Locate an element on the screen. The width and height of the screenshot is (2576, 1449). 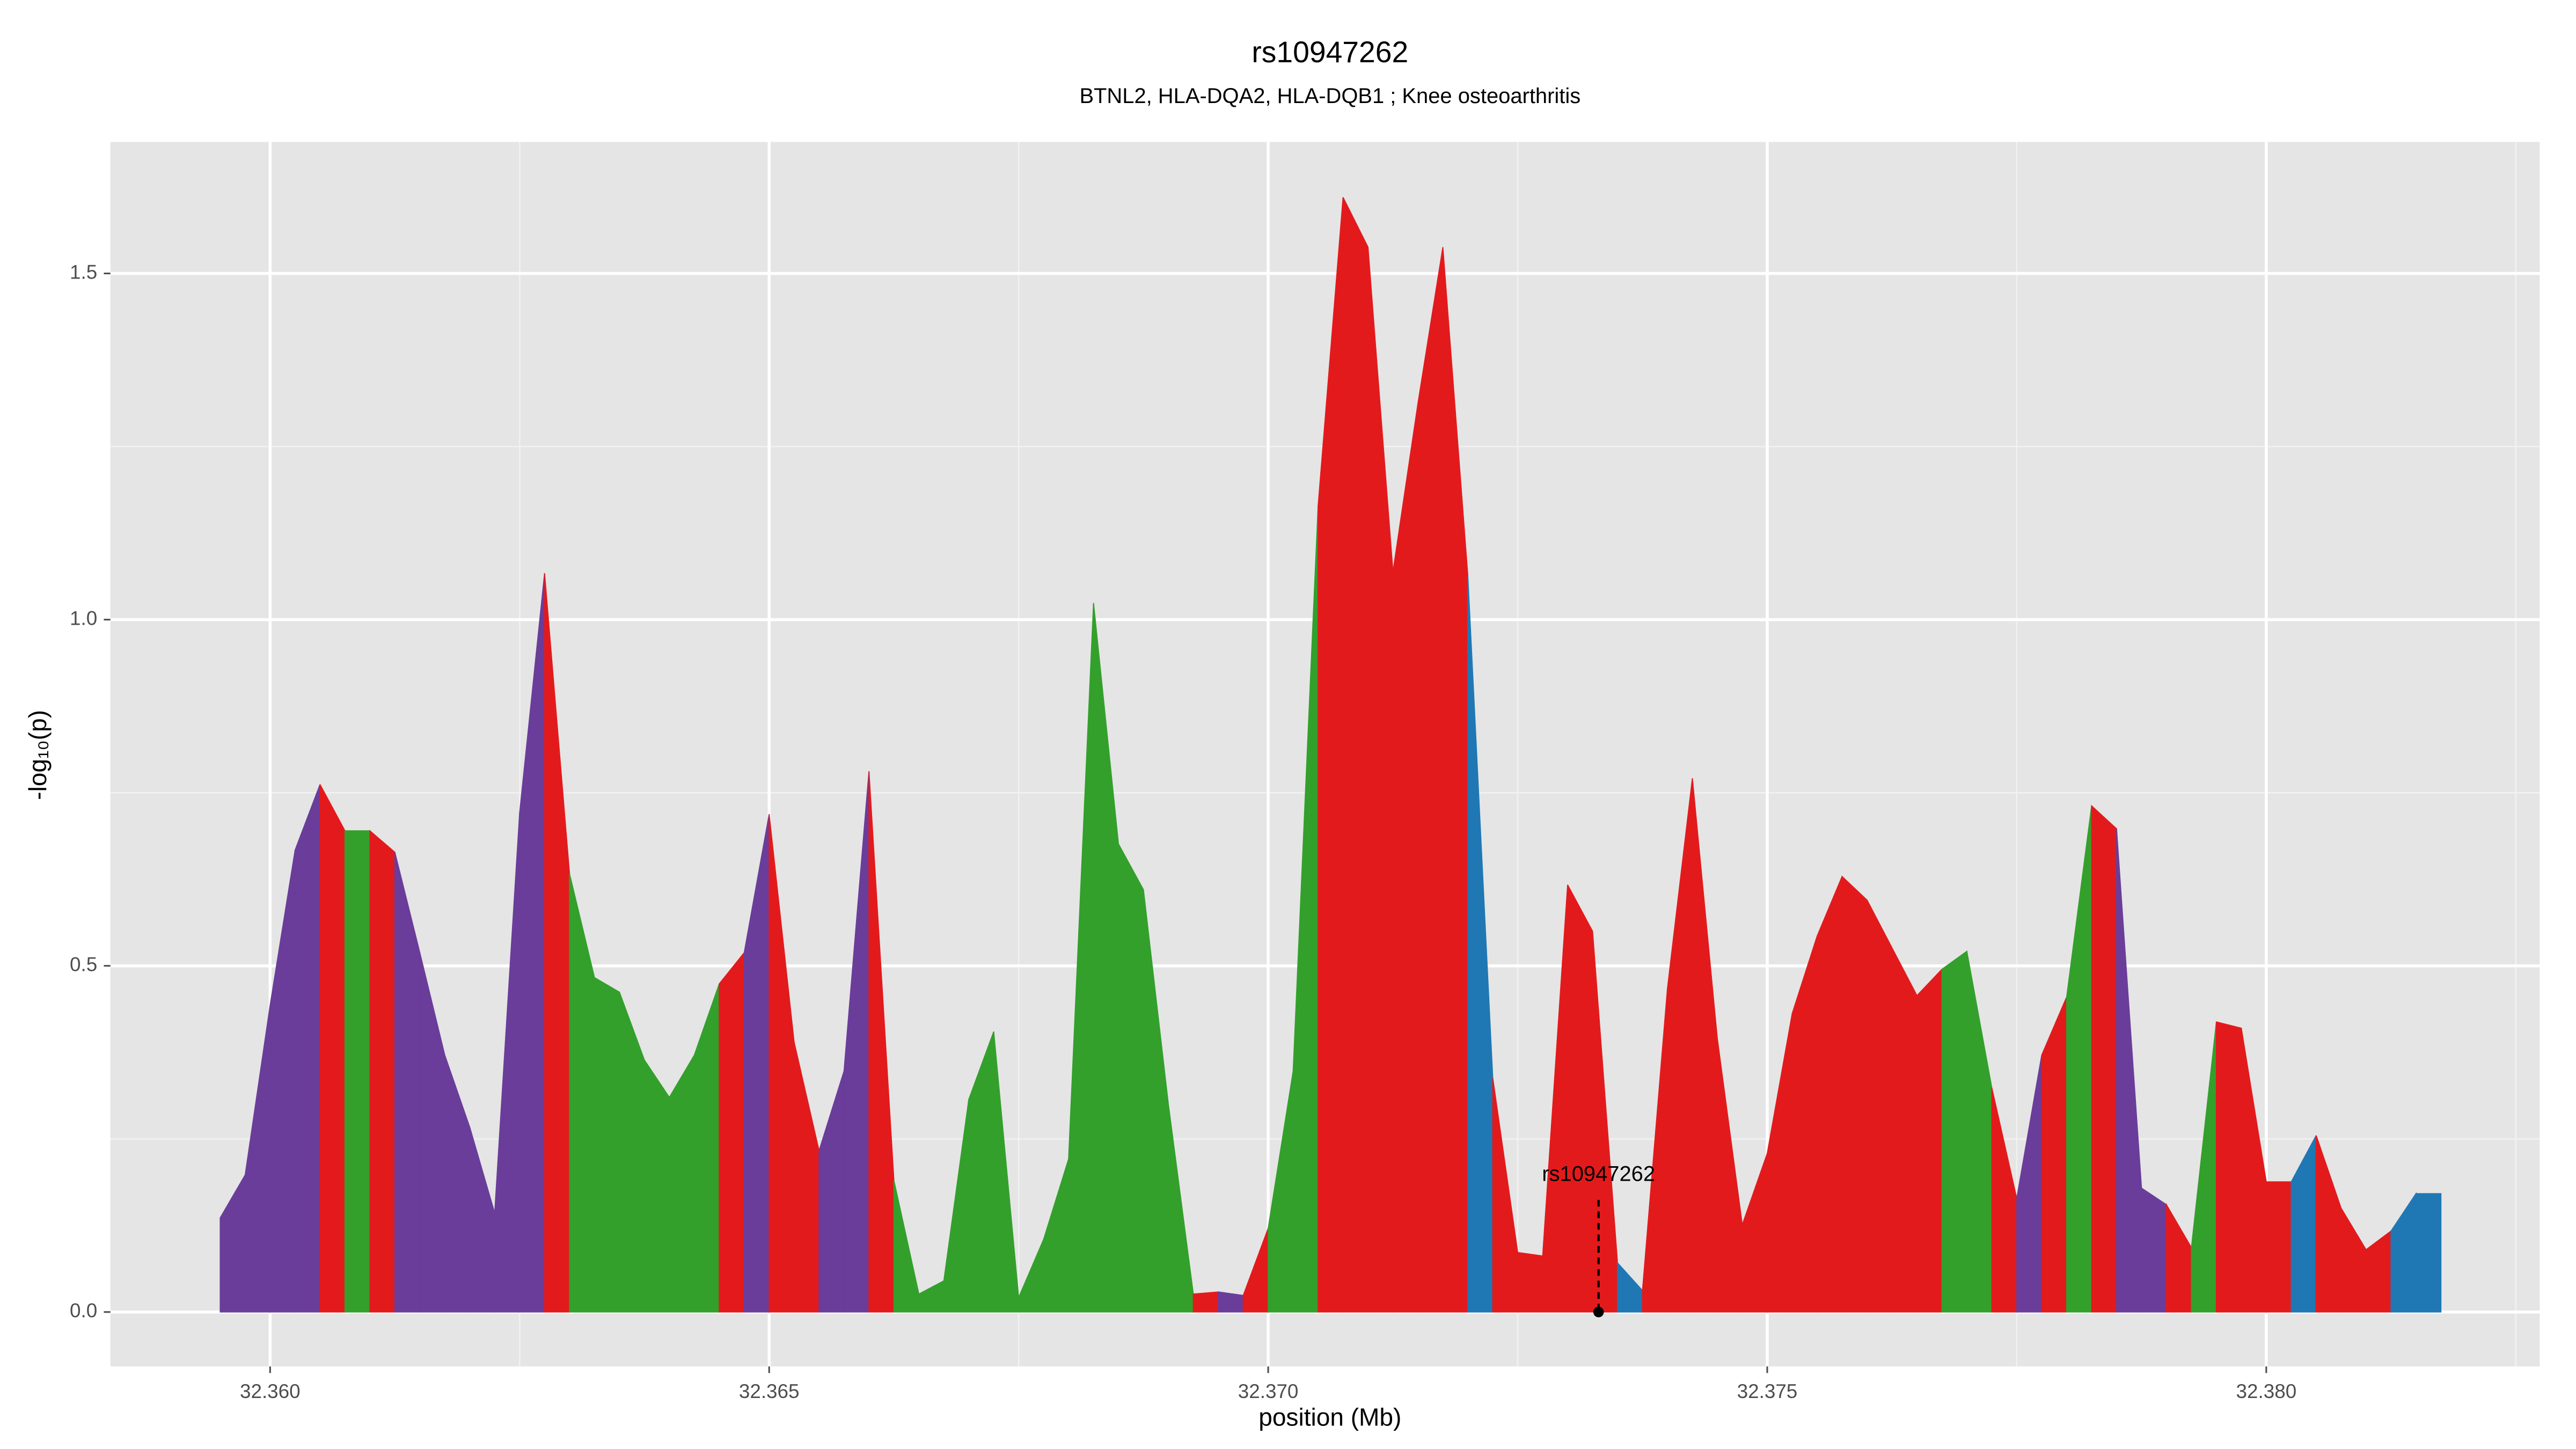
x-tick-label: 32.370 is located at coordinates (1268, 1391).